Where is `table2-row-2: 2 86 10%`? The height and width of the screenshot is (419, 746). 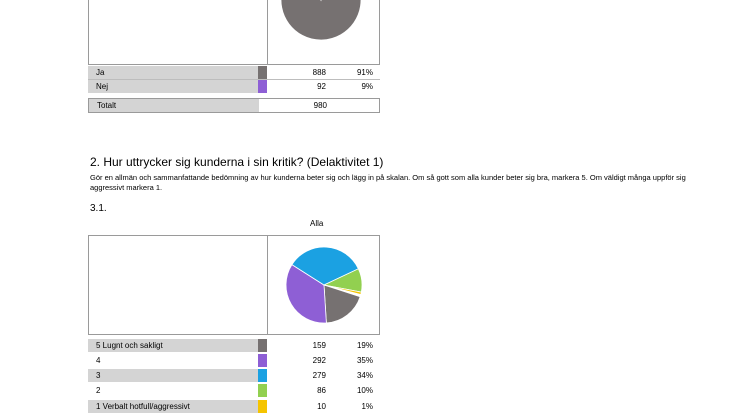
table2-row-2: 2 86 10% is located at coordinates (234, 390).